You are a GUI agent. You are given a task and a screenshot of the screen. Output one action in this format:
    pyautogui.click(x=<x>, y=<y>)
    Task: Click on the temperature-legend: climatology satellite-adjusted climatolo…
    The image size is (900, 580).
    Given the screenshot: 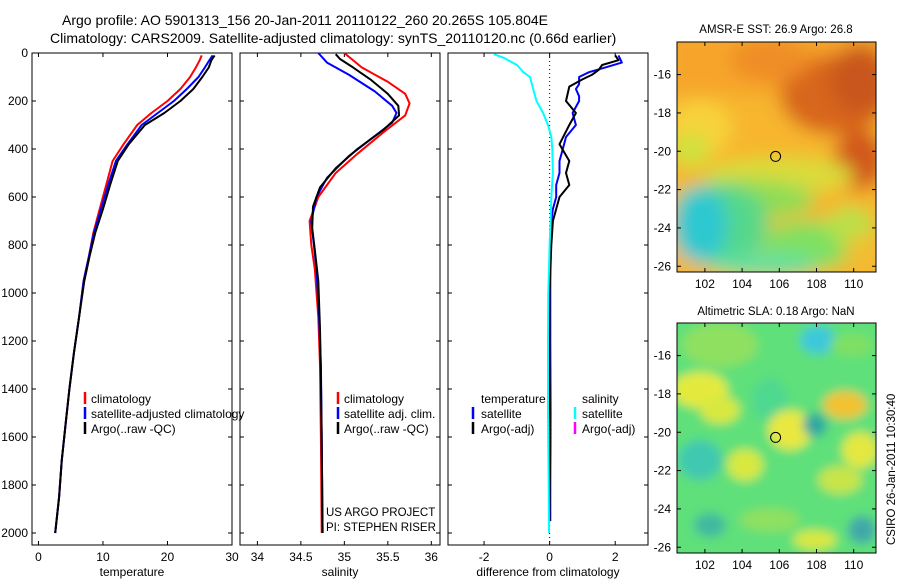 What is the action you would take?
    pyautogui.click(x=163, y=414)
    